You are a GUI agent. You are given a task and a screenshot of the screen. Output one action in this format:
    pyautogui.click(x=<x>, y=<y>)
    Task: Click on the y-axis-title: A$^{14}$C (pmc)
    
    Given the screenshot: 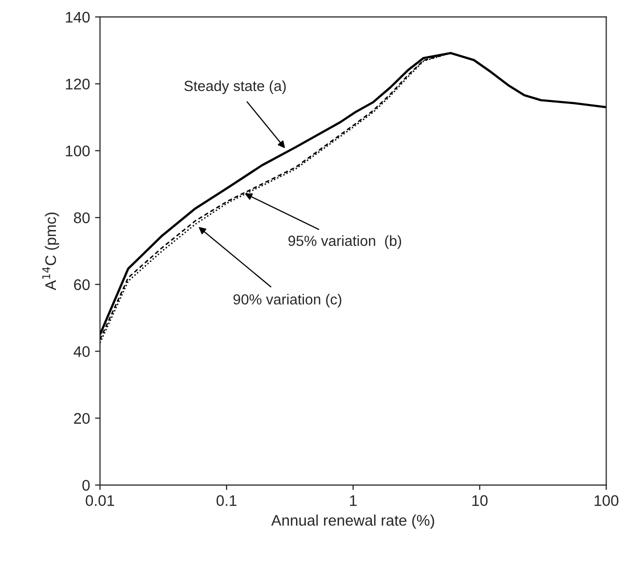 What is the action you would take?
    pyautogui.click(x=51, y=251)
    